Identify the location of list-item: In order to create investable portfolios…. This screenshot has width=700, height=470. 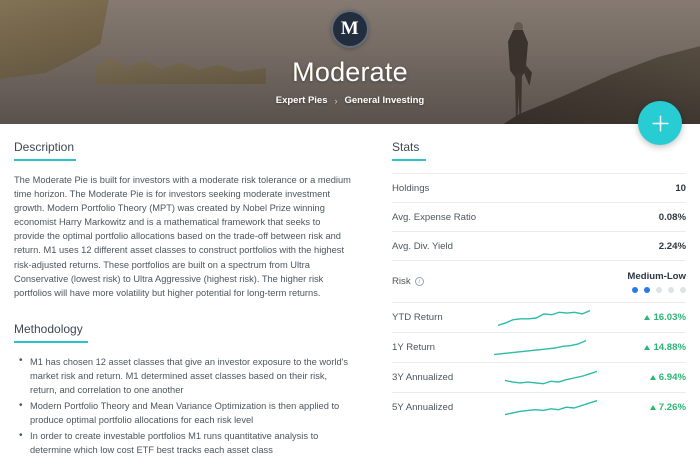
(185, 443).